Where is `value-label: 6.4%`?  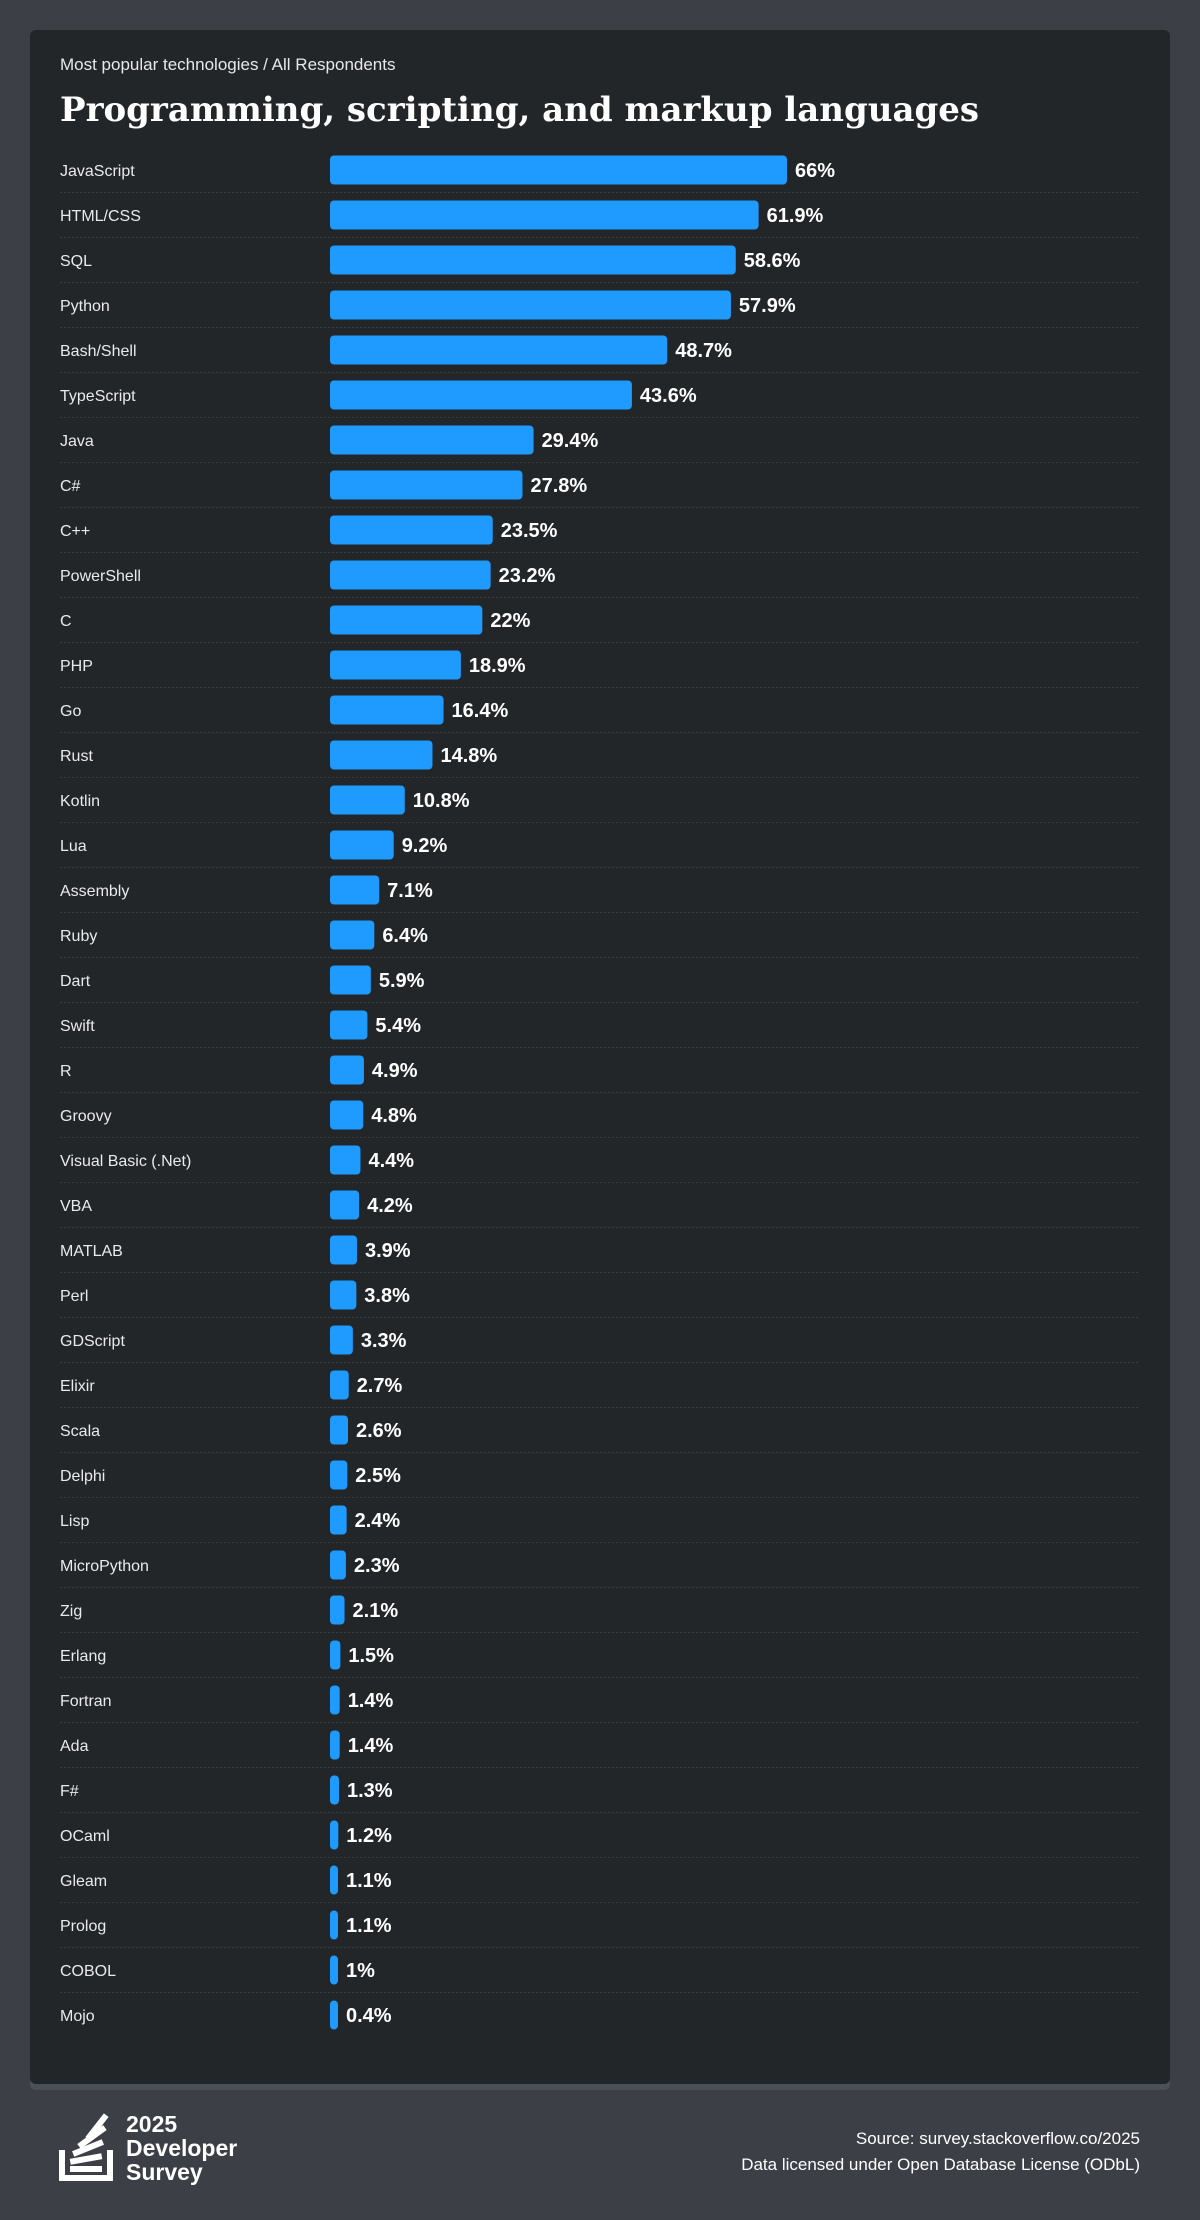
value-label: 6.4% is located at coordinates (405, 936).